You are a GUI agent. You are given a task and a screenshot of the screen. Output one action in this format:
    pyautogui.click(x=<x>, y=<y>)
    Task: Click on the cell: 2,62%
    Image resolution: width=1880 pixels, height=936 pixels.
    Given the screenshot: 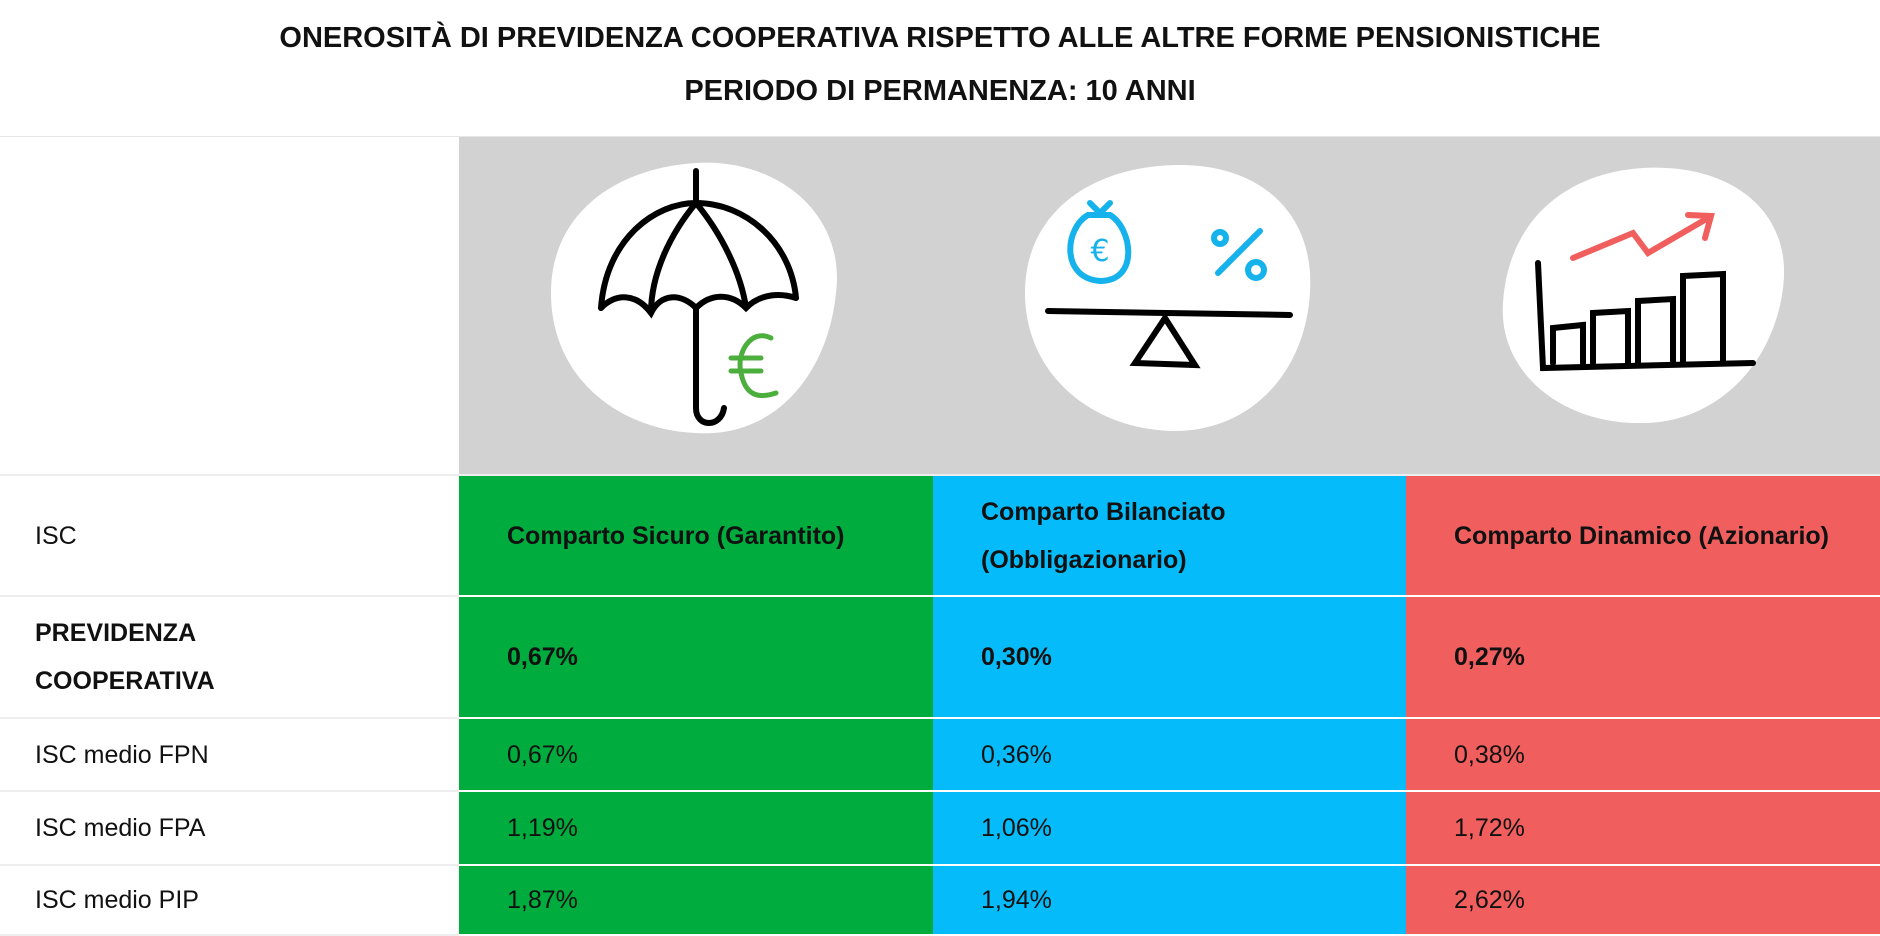 What is the action you would take?
    pyautogui.click(x=1643, y=900)
    